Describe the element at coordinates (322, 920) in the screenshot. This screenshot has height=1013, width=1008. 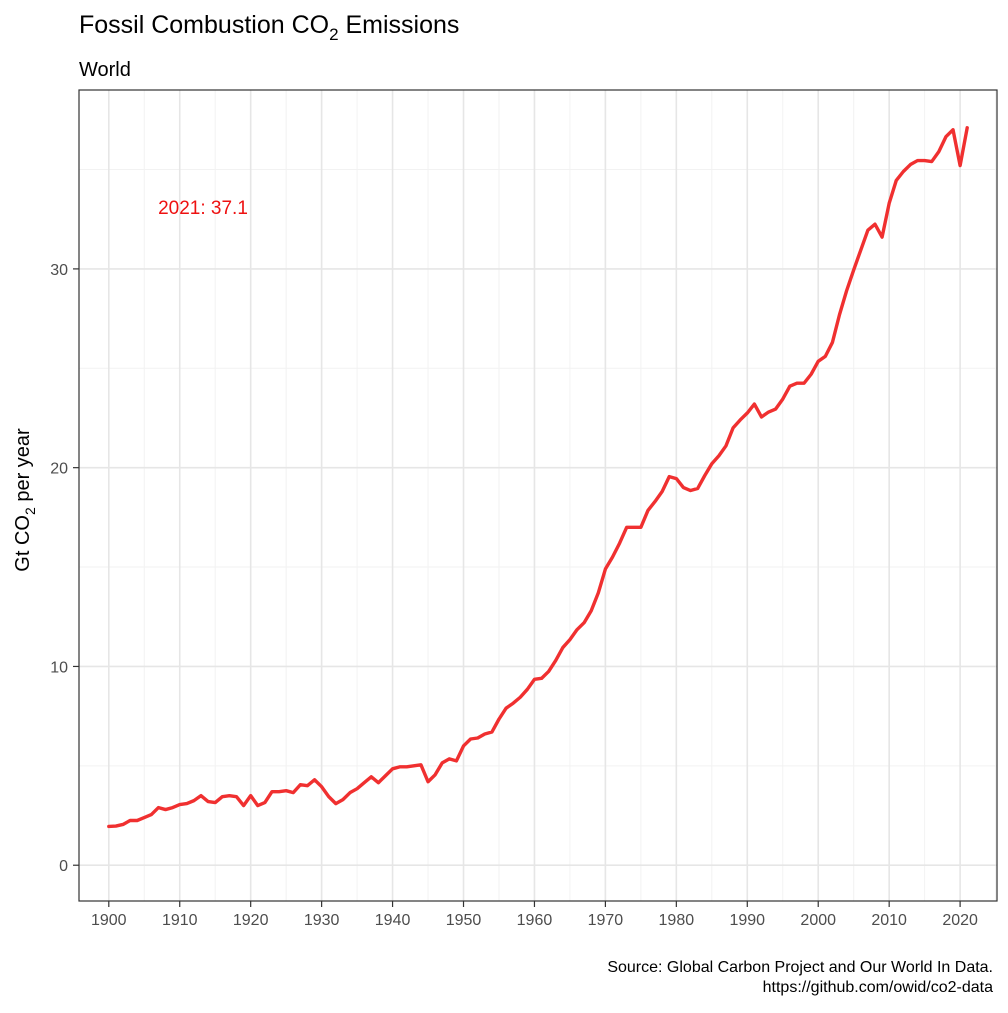
I see `x-tick-label: 1930` at that location.